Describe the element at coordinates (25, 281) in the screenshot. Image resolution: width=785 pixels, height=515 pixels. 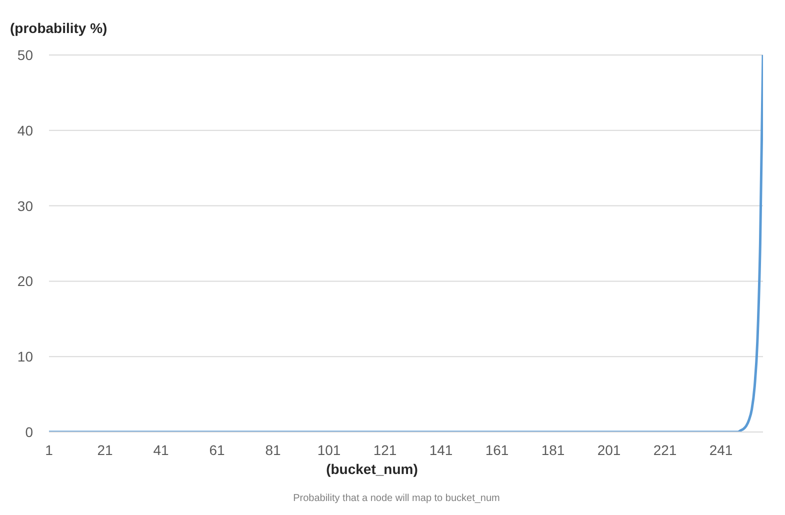
I see `y-tick-label: 20` at that location.